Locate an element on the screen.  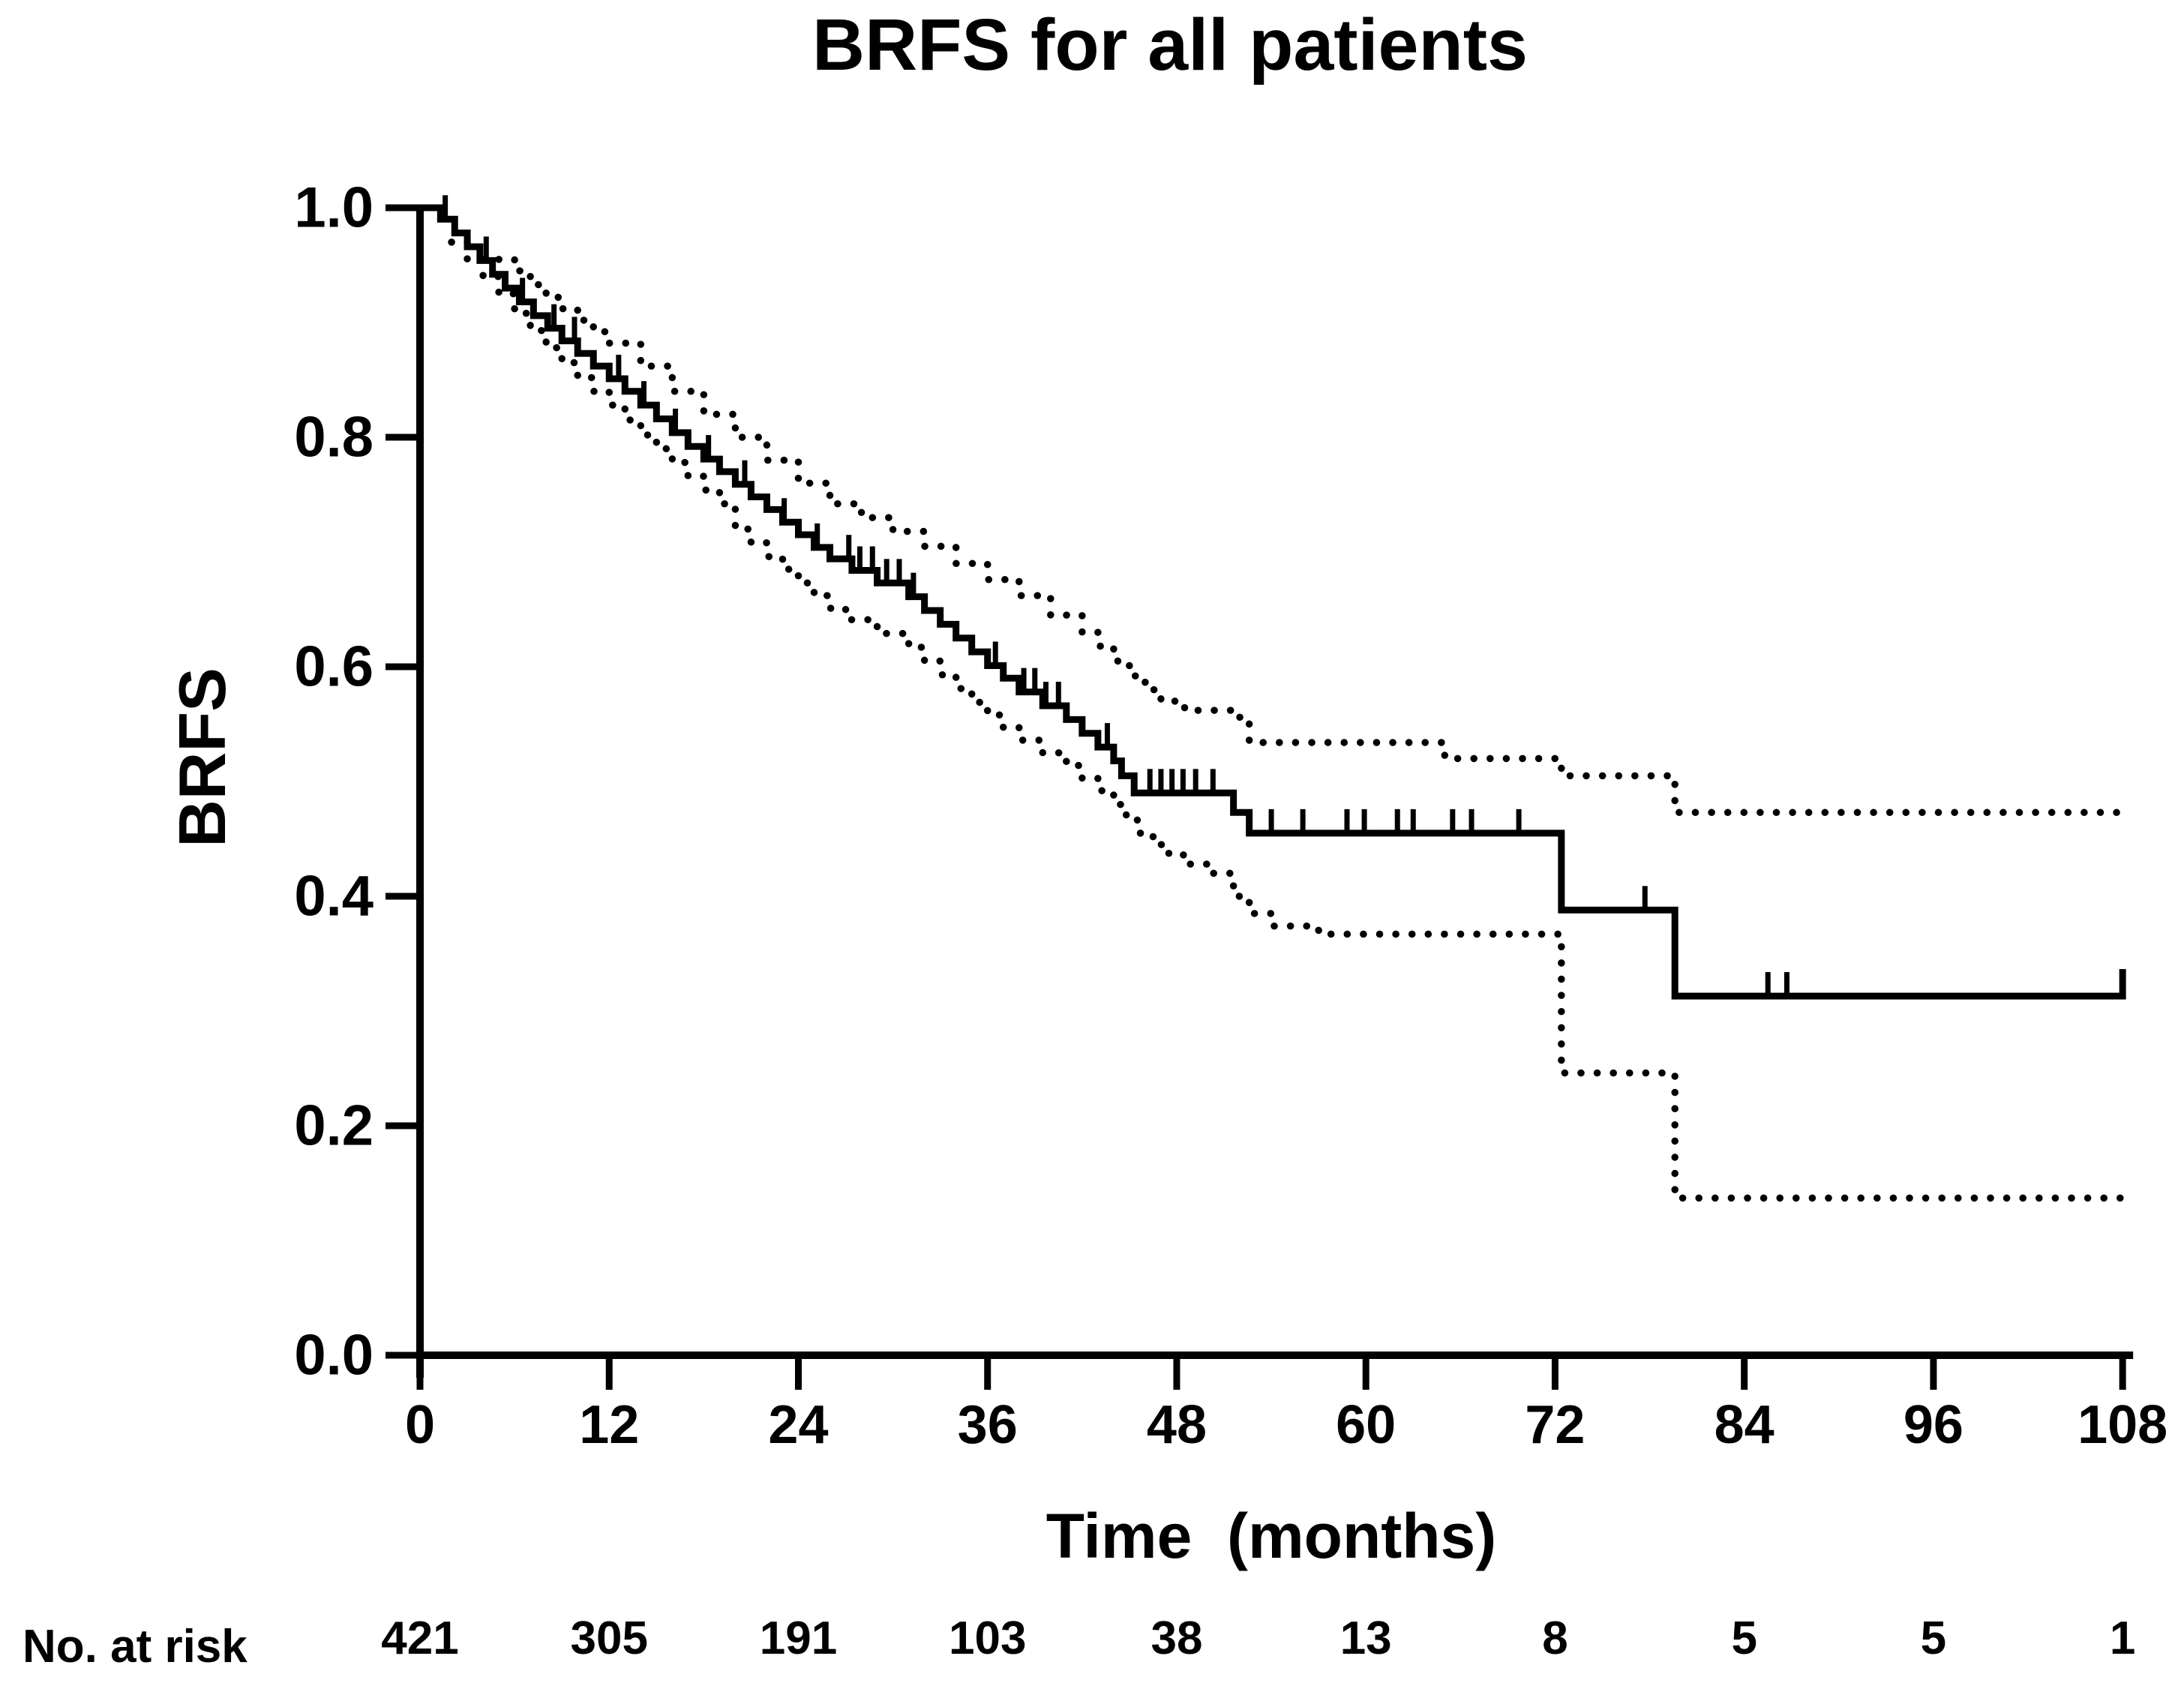
x-tick-label: 84 is located at coordinates (1744, 1425).